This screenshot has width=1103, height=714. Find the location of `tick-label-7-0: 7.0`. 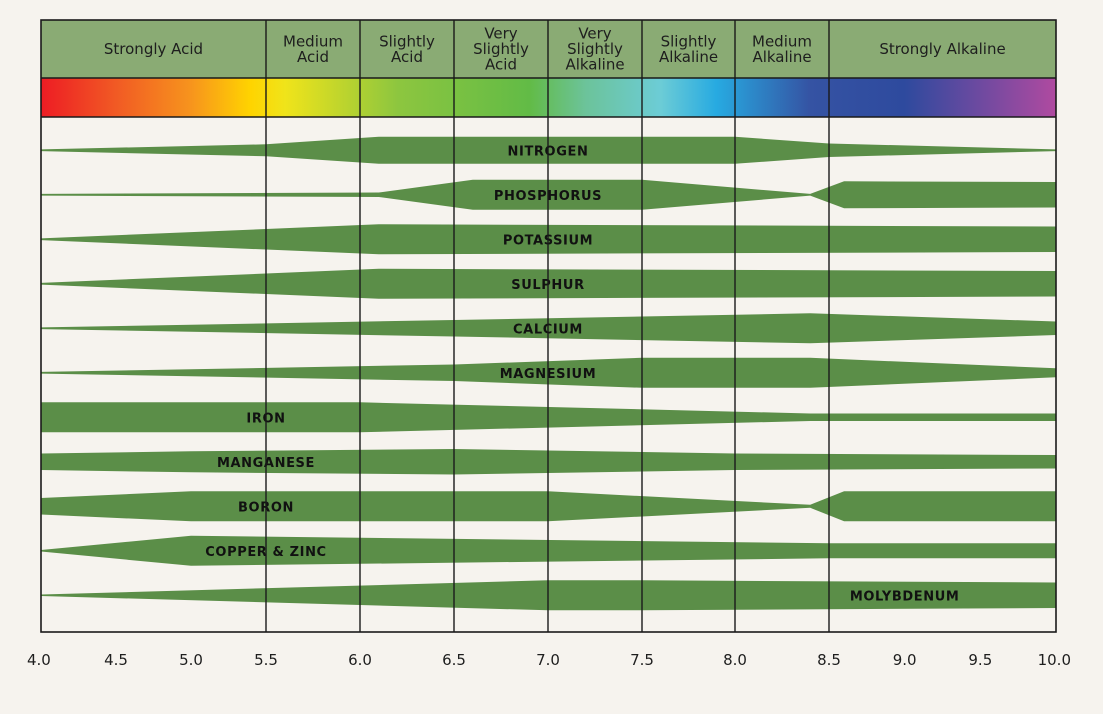

tick-label-7-0: 7.0 is located at coordinates (548, 660).